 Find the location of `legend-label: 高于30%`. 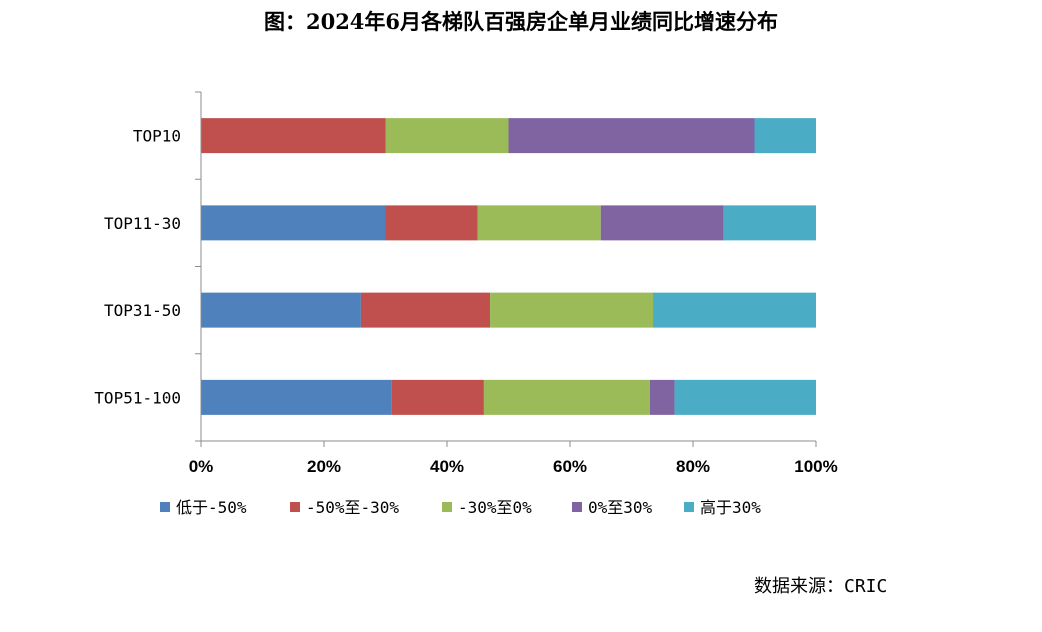

legend-label: 高于30% is located at coordinates (730, 507).